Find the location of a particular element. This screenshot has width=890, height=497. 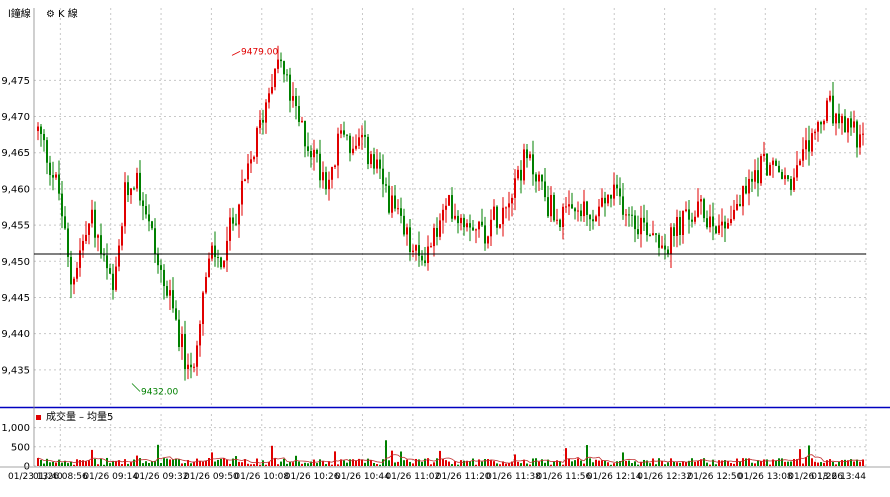

time-tick-label: 01/26 11:02 is located at coordinates (412, 477).